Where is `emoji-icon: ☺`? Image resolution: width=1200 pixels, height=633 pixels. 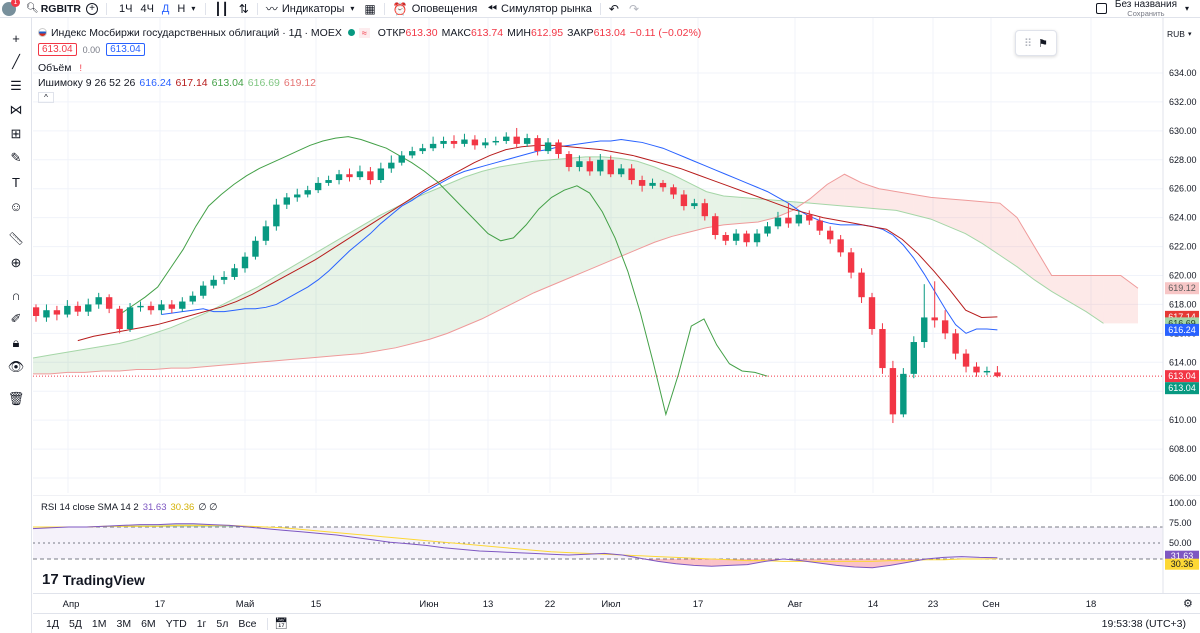
emoji-icon: ☺ is located at coordinates (16, 206).